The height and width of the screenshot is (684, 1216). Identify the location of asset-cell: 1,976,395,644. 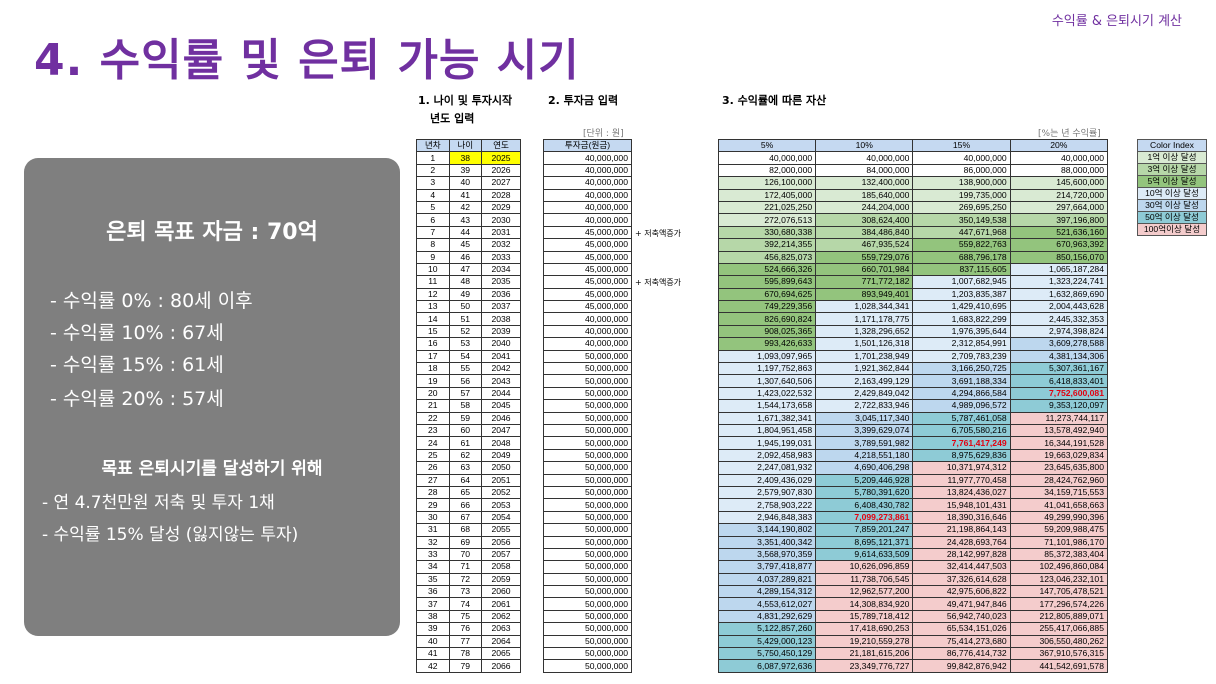
(961, 331).